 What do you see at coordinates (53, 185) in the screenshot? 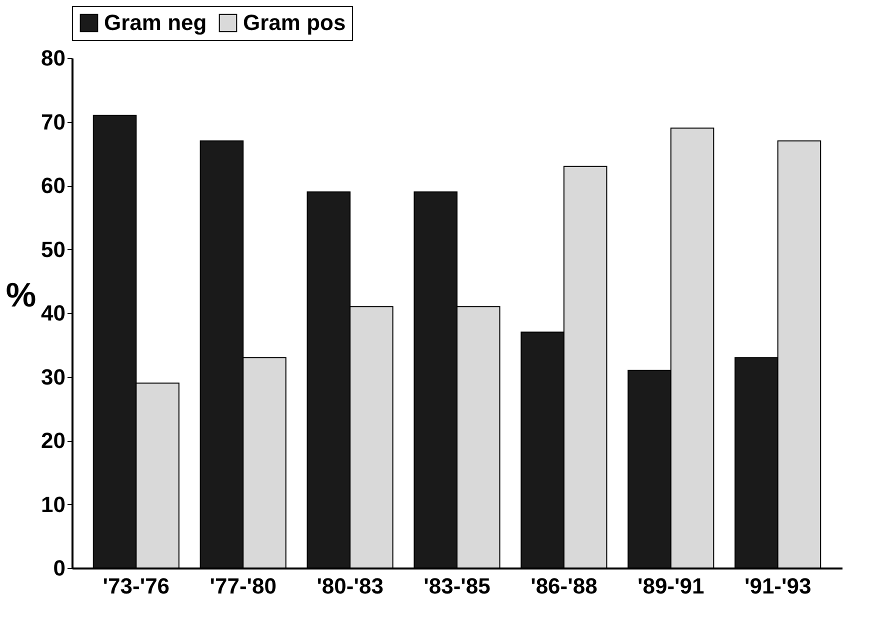
I see `y-tick-label: 60` at bounding box center [53, 185].